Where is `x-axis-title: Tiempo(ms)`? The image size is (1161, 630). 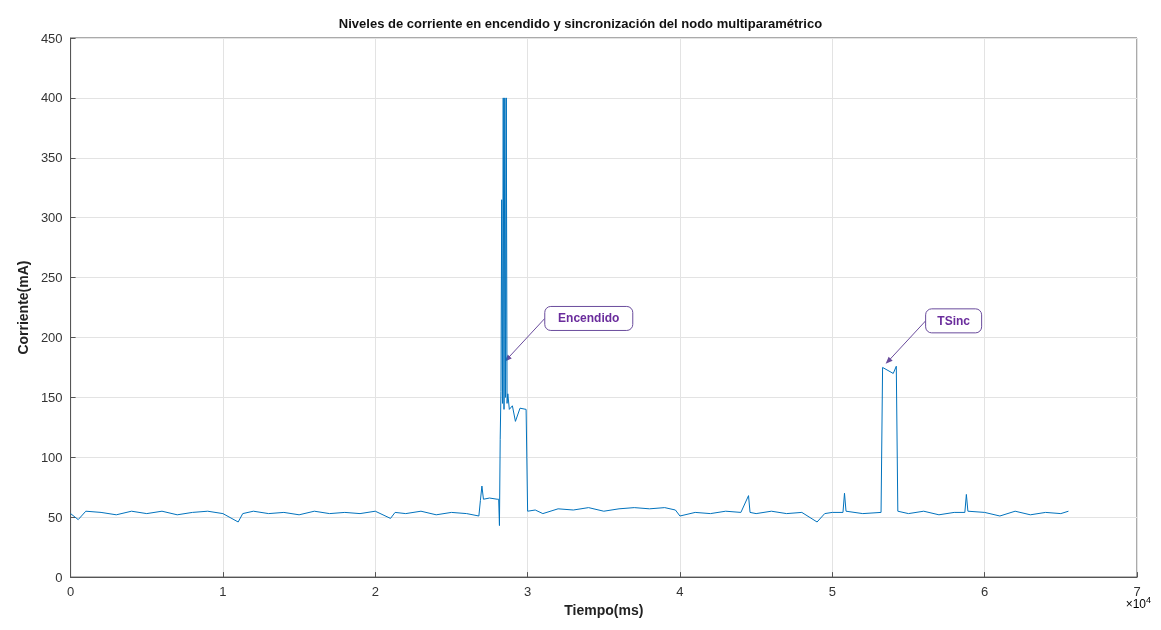
x-axis-title: Tiempo(ms) is located at coordinates (604, 610).